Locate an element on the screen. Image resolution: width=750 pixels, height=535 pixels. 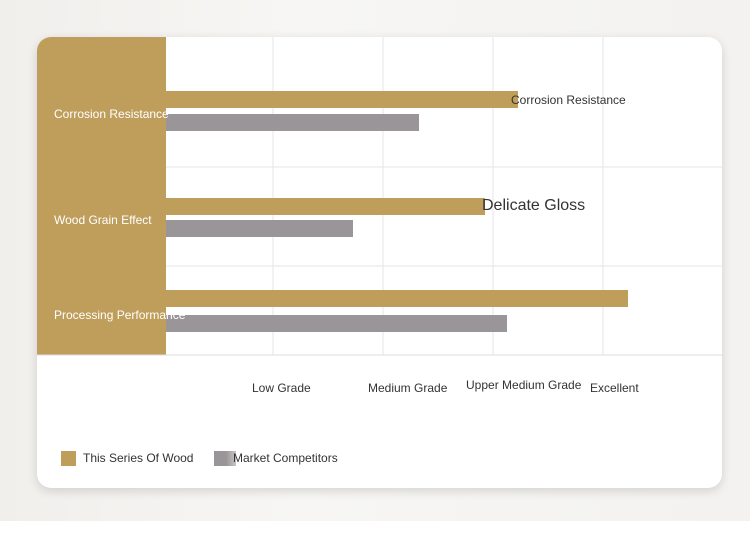
annotation-corrosion-resistance: Corrosion Resistance is located at coordinates (568, 100).